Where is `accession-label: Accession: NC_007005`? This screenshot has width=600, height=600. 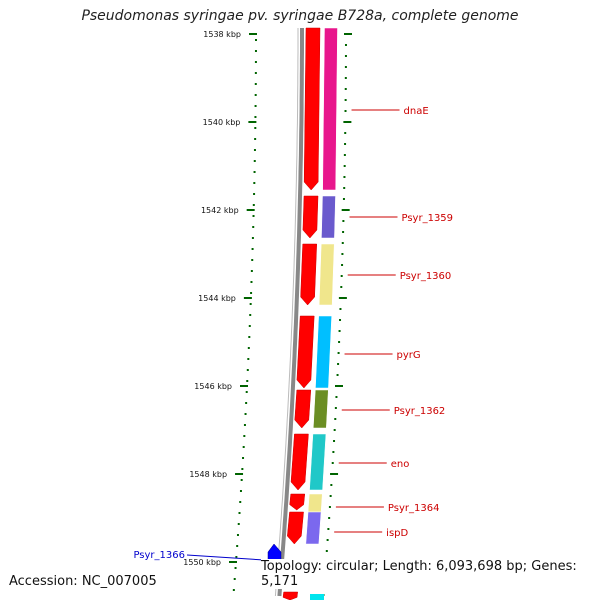 accession-label: Accession: NC_007005 is located at coordinates (83, 581).